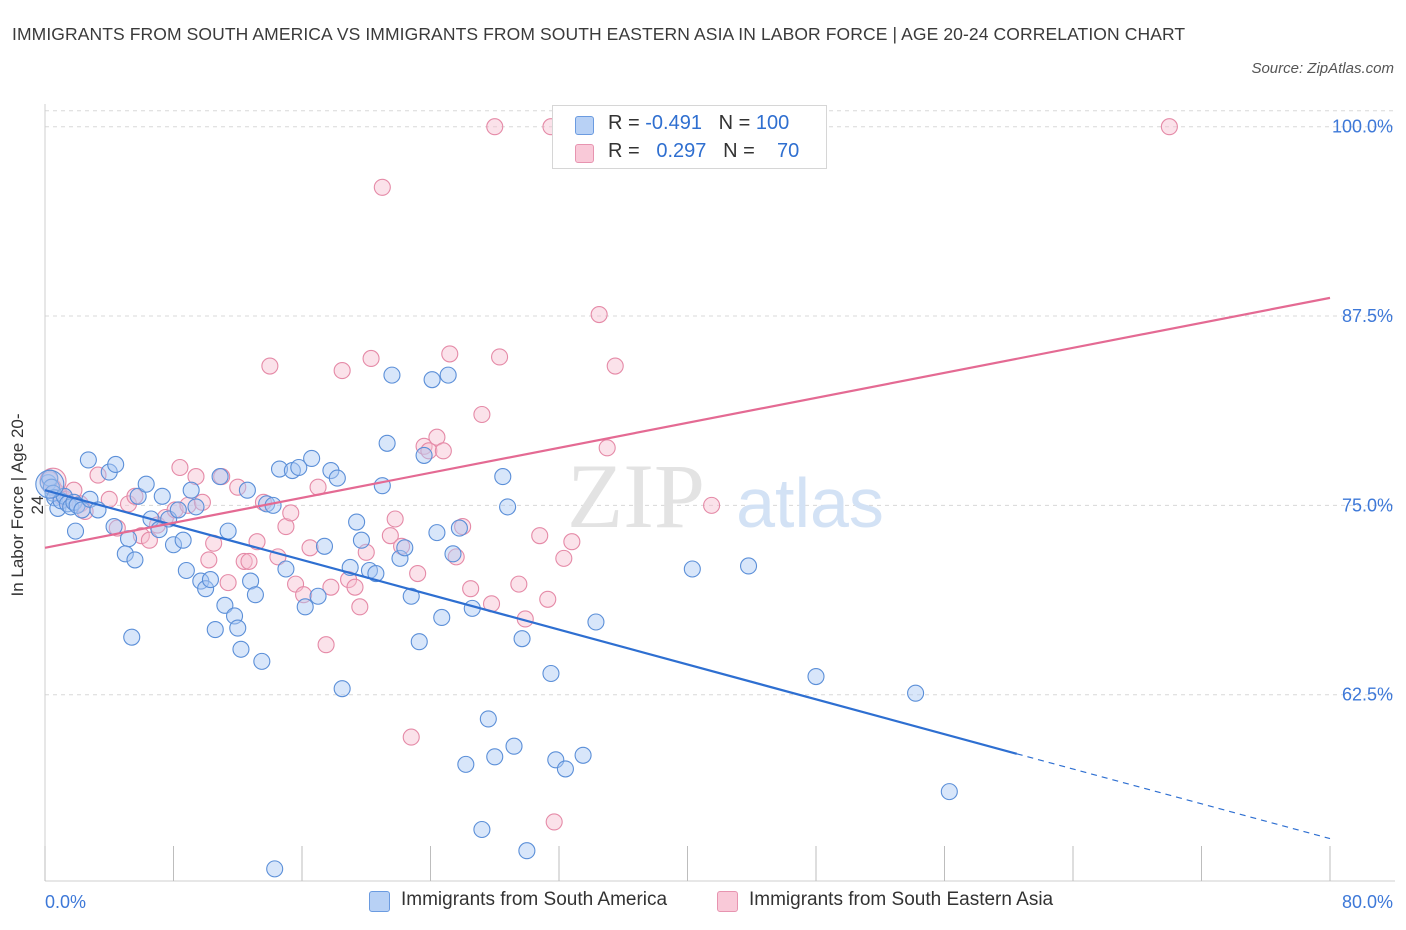 This screenshot has width=1406, height=930. I want to click on y-axis-label: In Labor Force | Age 20-24, so click(27, 505).